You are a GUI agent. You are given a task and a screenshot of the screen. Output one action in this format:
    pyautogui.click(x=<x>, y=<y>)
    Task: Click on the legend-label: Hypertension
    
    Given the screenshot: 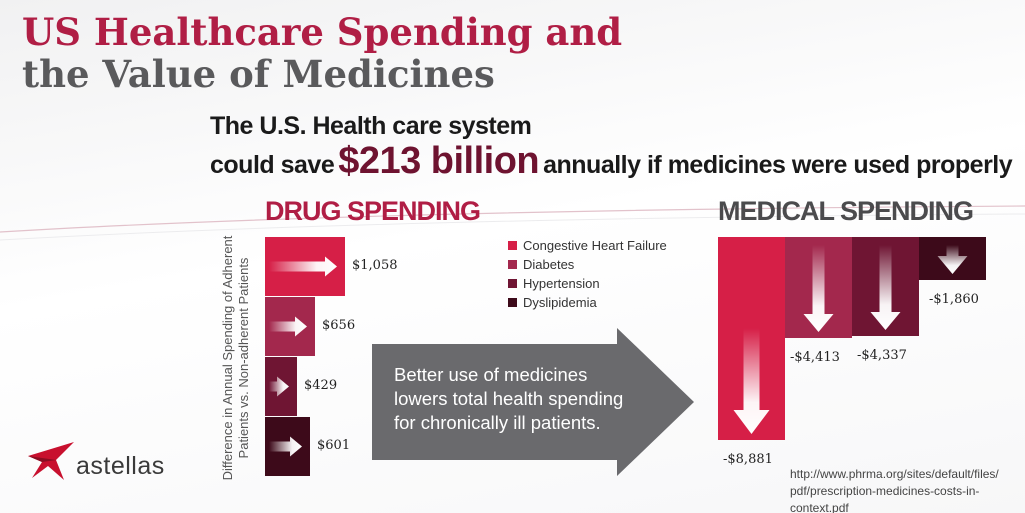 What is the action you would take?
    pyautogui.click(x=561, y=283)
    